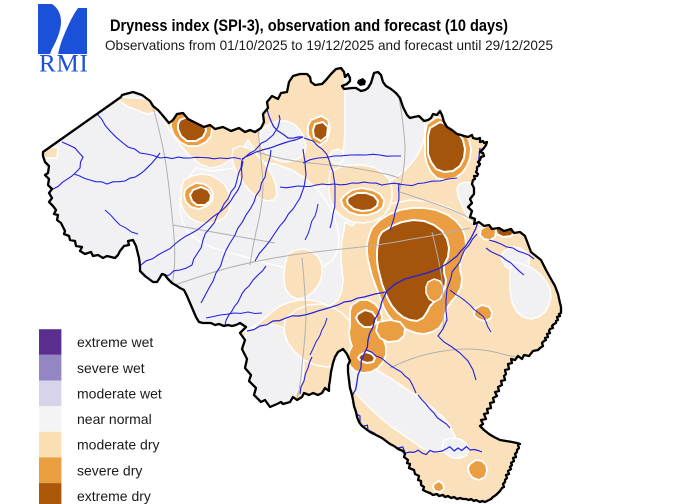 The image size is (700, 504). I want to click on svg-text: moderate dry, so click(118, 445).